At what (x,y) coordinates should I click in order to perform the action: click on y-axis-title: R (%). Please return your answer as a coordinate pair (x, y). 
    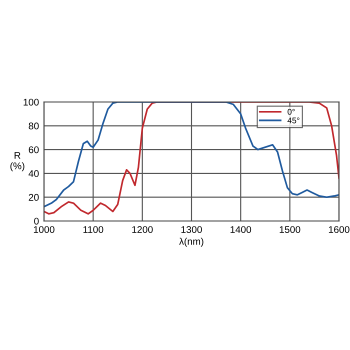
    Looking at the image, I should click on (17, 162).